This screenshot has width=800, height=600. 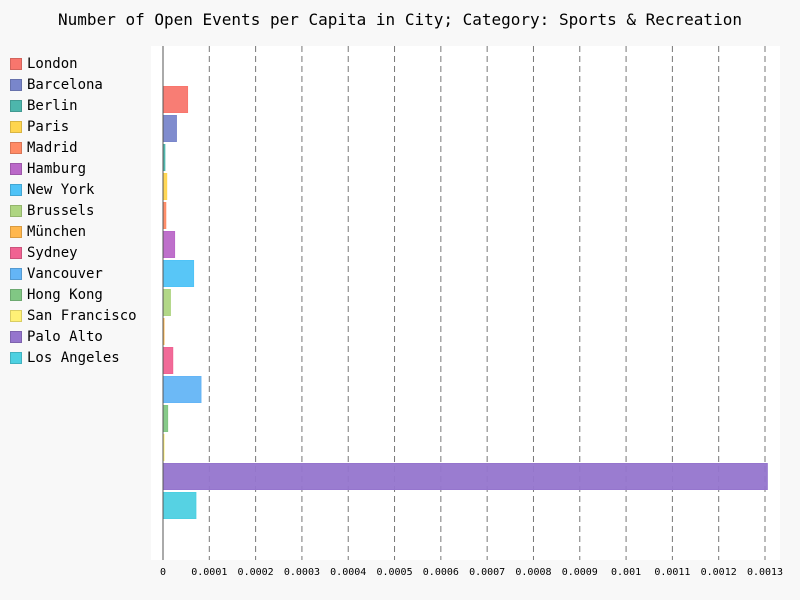 I want to click on legend-label: Hamburg, so click(x=57, y=168).